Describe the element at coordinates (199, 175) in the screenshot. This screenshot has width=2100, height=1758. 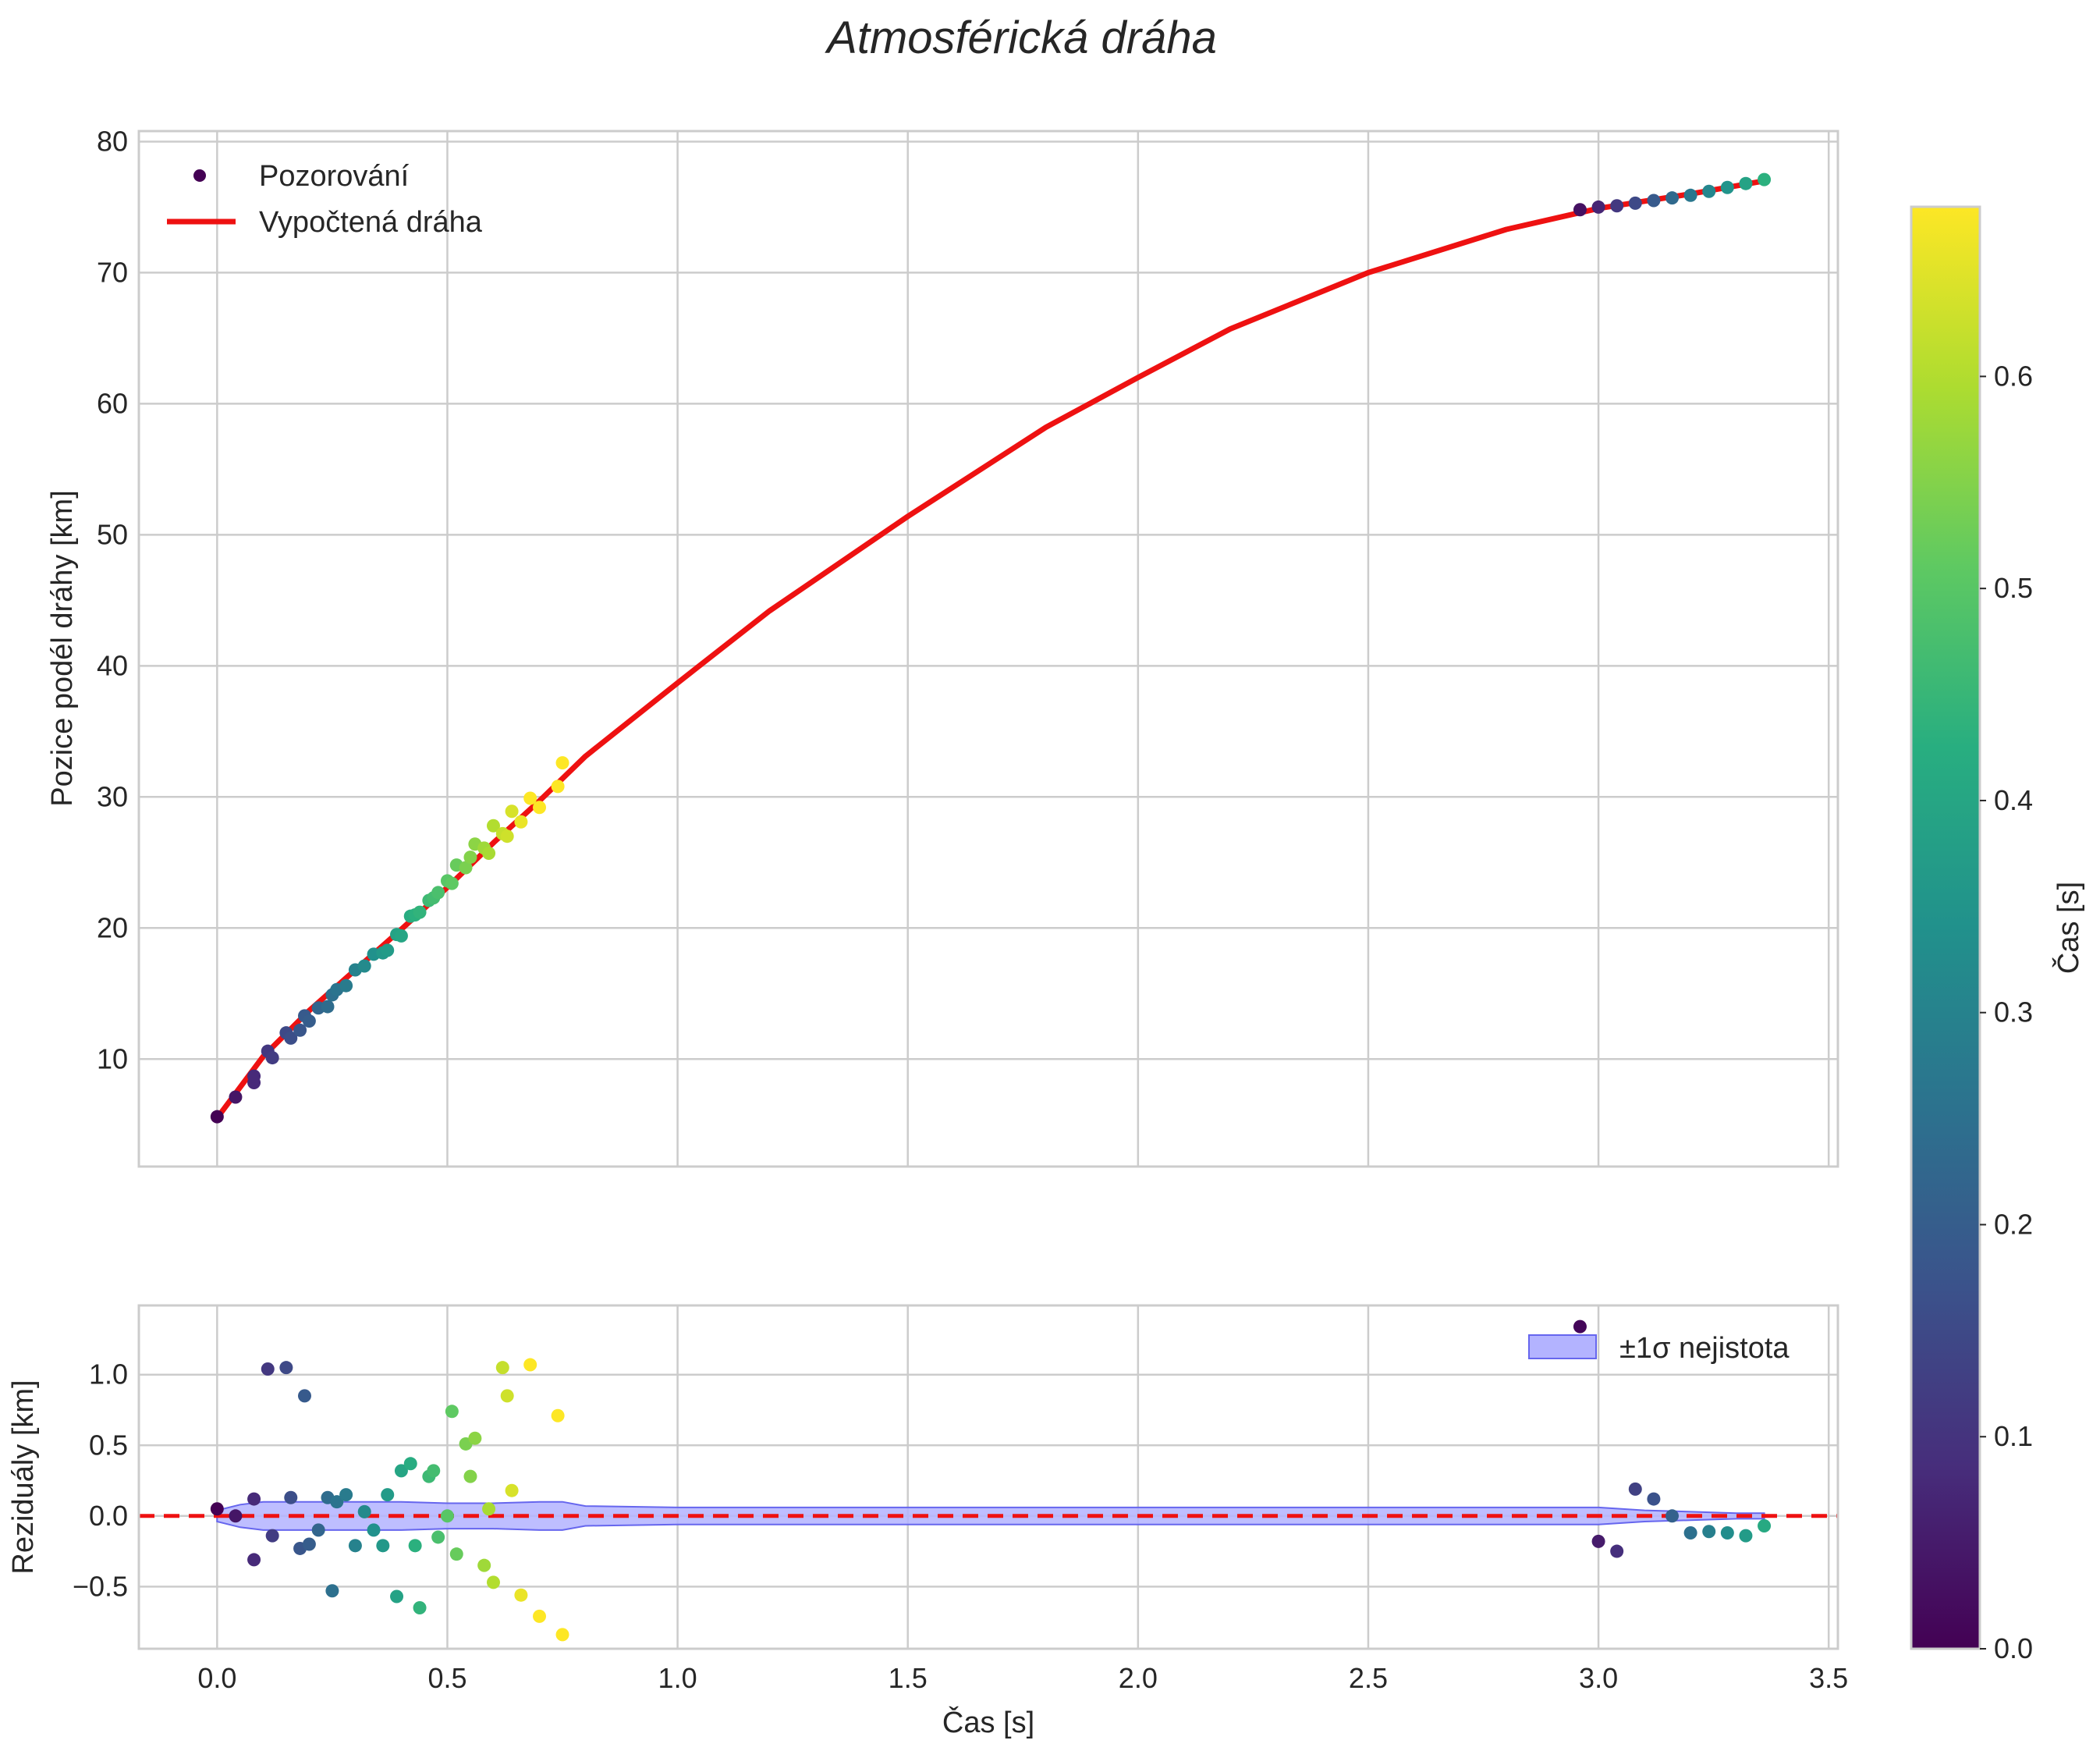
I see `legend-marker-observations` at that location.